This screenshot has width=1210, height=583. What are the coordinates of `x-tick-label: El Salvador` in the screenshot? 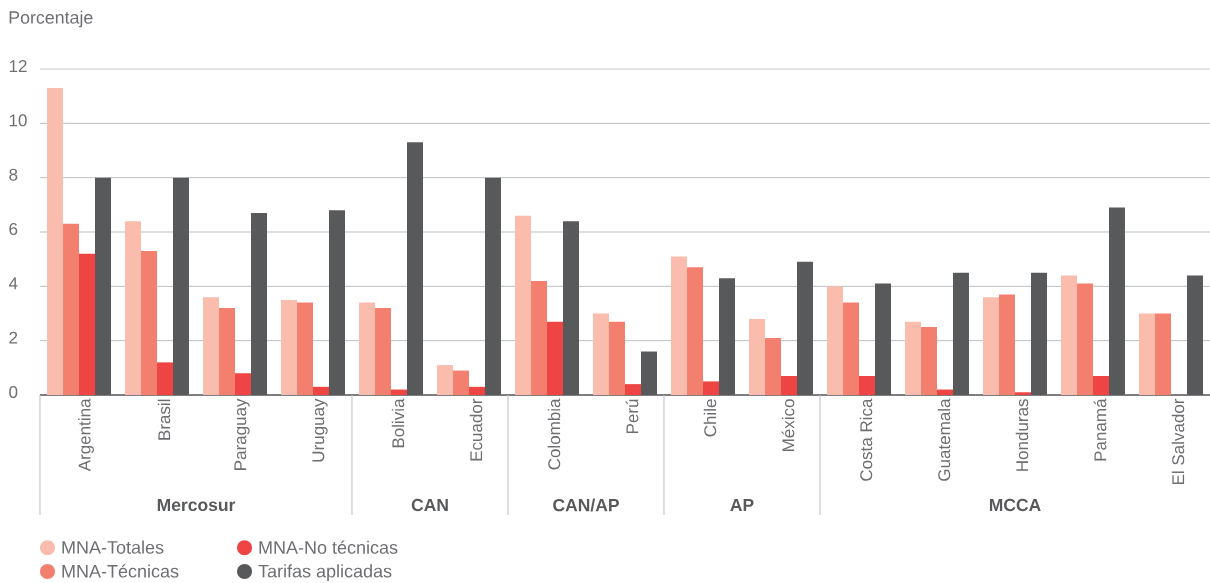 It's located at (1178, 441).